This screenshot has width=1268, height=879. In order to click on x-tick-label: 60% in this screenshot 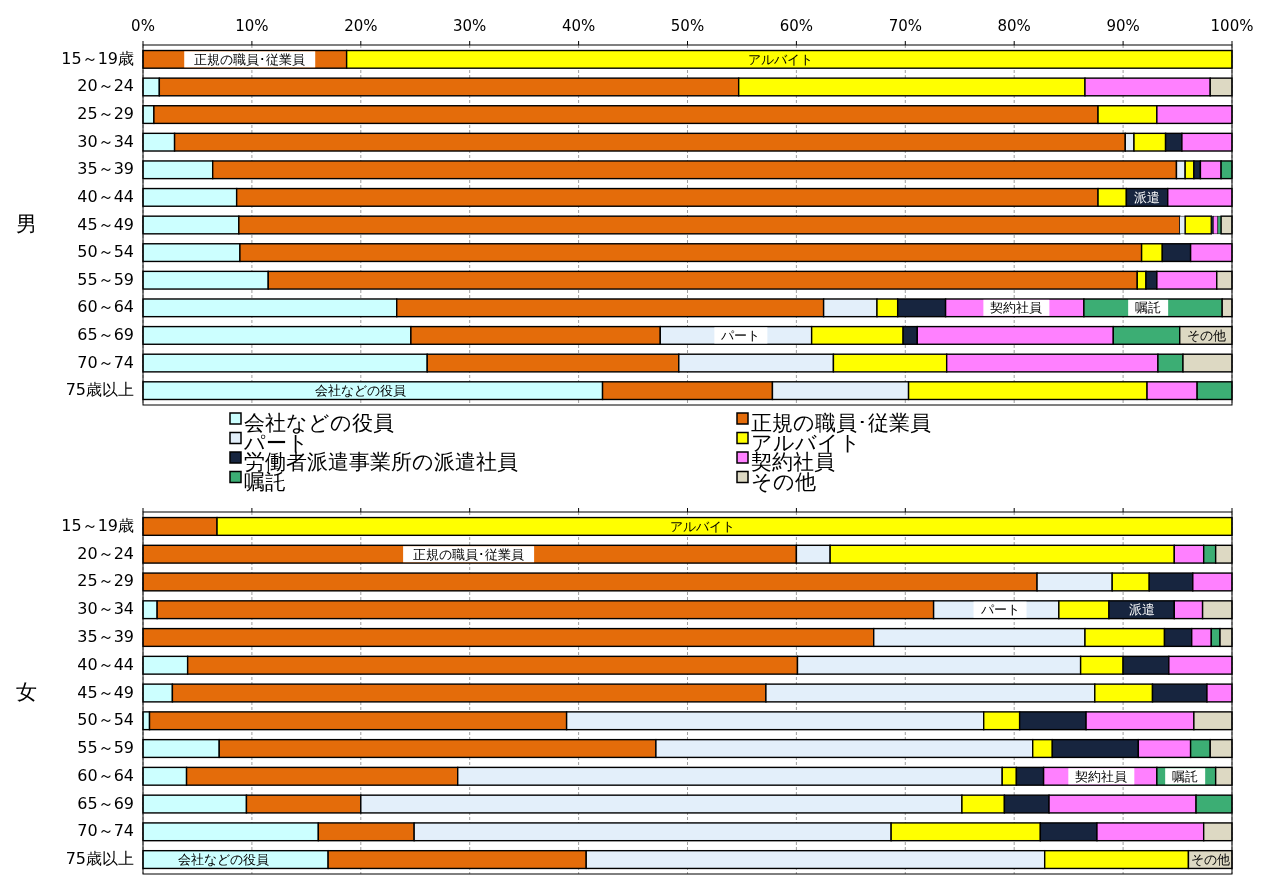, I will do `click(796, 26)`.